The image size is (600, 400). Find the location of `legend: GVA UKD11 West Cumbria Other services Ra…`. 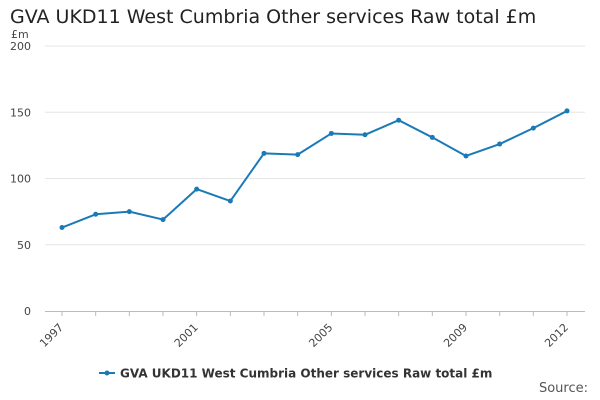

legend: GVA UKD11 West Cumbria Other services Ra… is located at coordinates (295, 374).